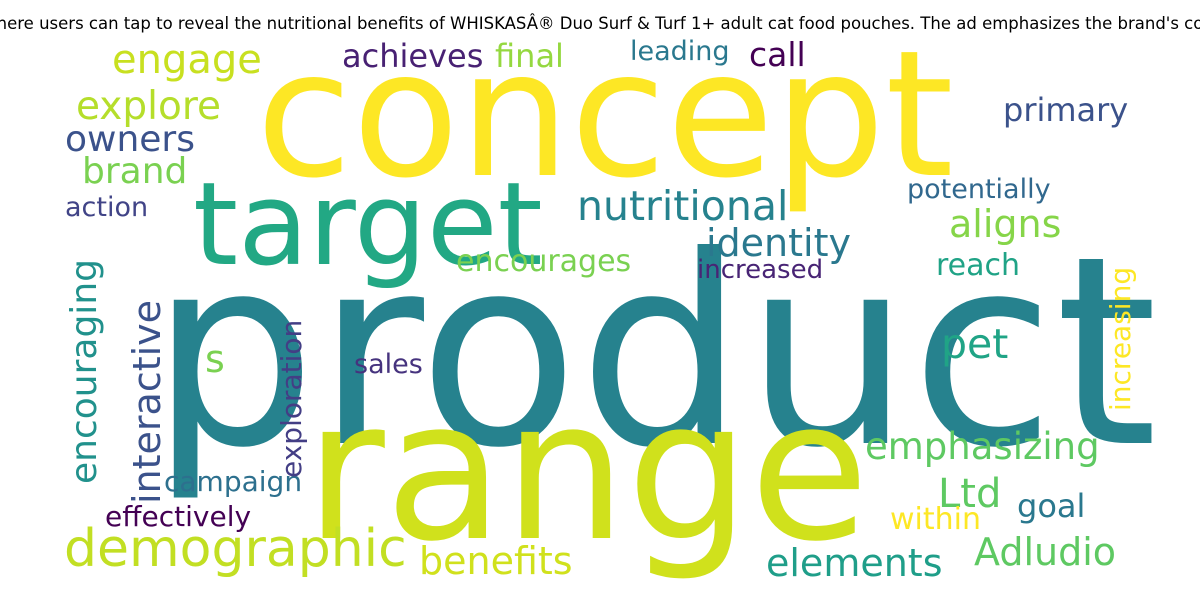 This screenshot has width=1200, height=600. What do you see at coordinates (135, 171) in the screenshot?
I see `word-brand: brand` at bounding box center [135, 171].